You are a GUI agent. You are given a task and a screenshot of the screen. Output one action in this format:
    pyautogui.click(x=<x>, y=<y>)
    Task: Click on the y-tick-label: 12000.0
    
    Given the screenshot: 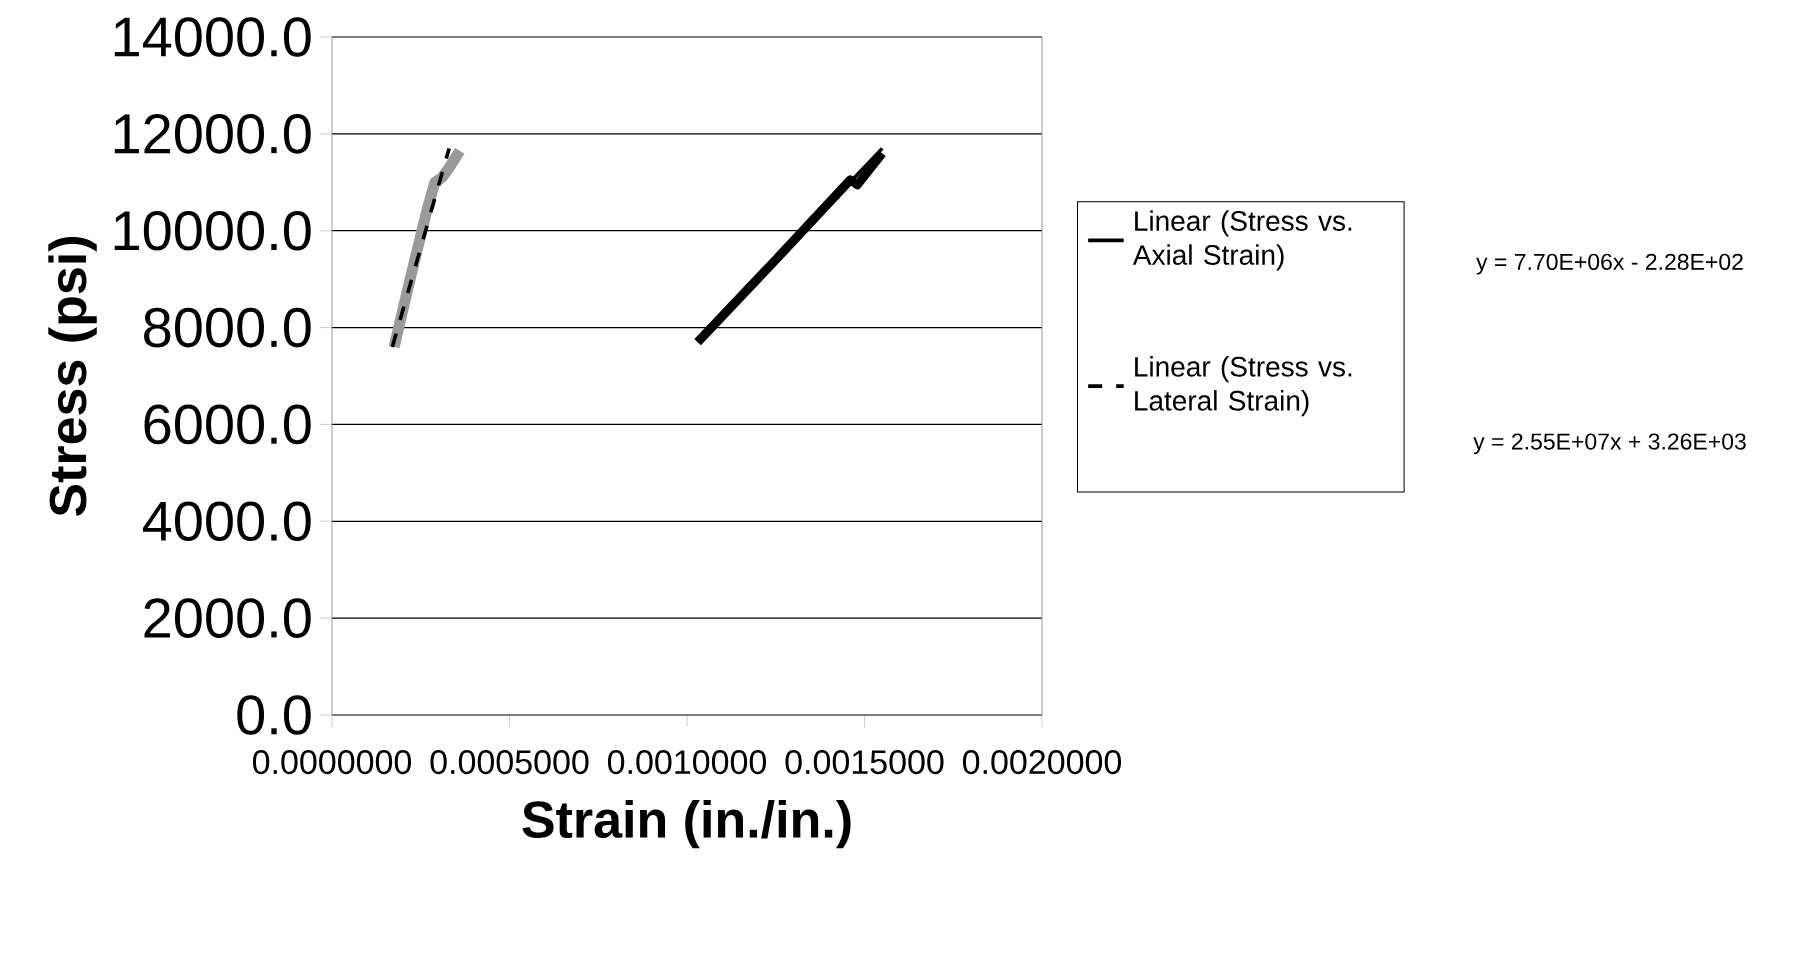 What is the action you would take?
    pyautogui.click(x=212, y=134)
    